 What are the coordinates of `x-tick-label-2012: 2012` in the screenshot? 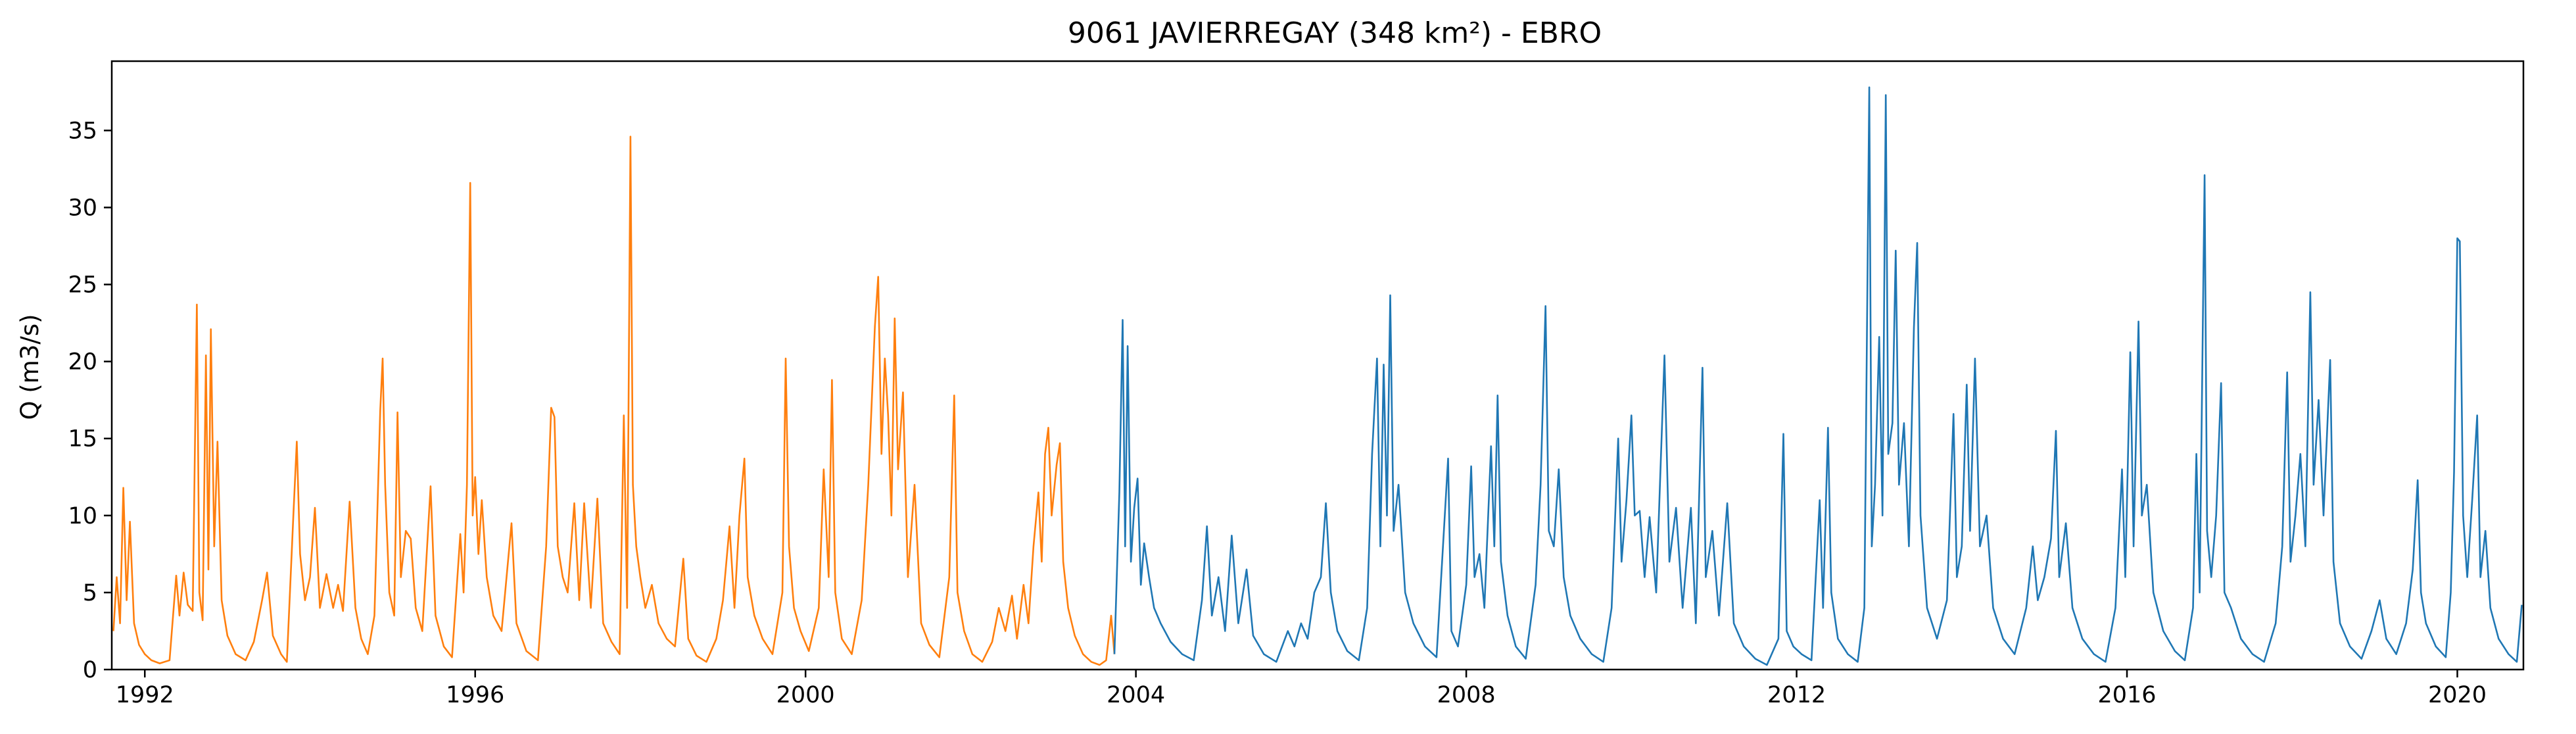 It's located at (1797, 695).